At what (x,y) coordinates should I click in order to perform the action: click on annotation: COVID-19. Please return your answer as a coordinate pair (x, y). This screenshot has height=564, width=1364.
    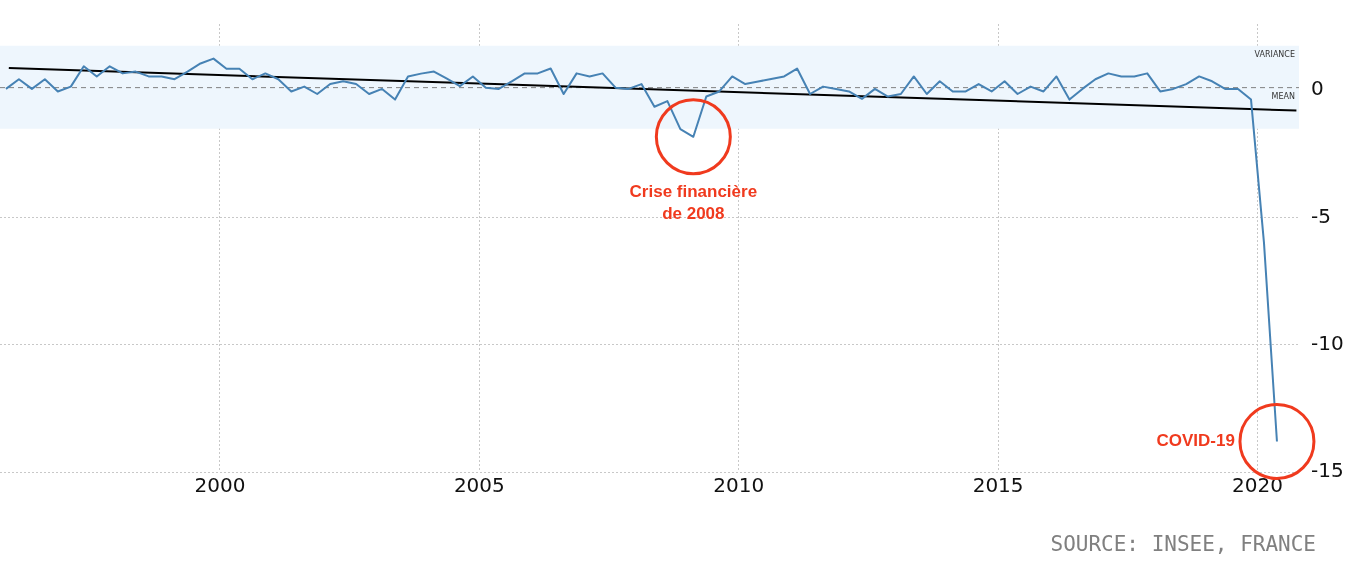
    Looking at the image, I should click on (1195, 441).